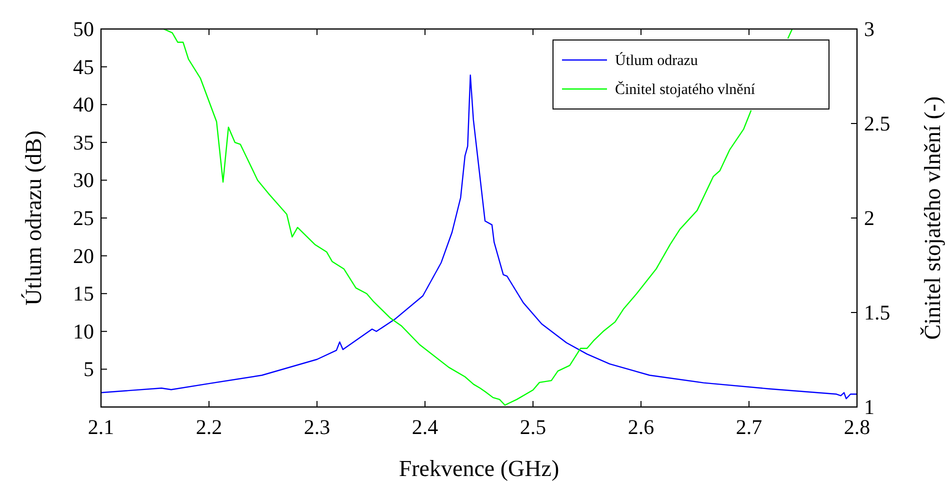 This screenshot has width=952, height=481. Describe the element at coordinates (33, 218) in the screenshot. I see `y-axis-title: Útlum odrazu (dB)` at that location.